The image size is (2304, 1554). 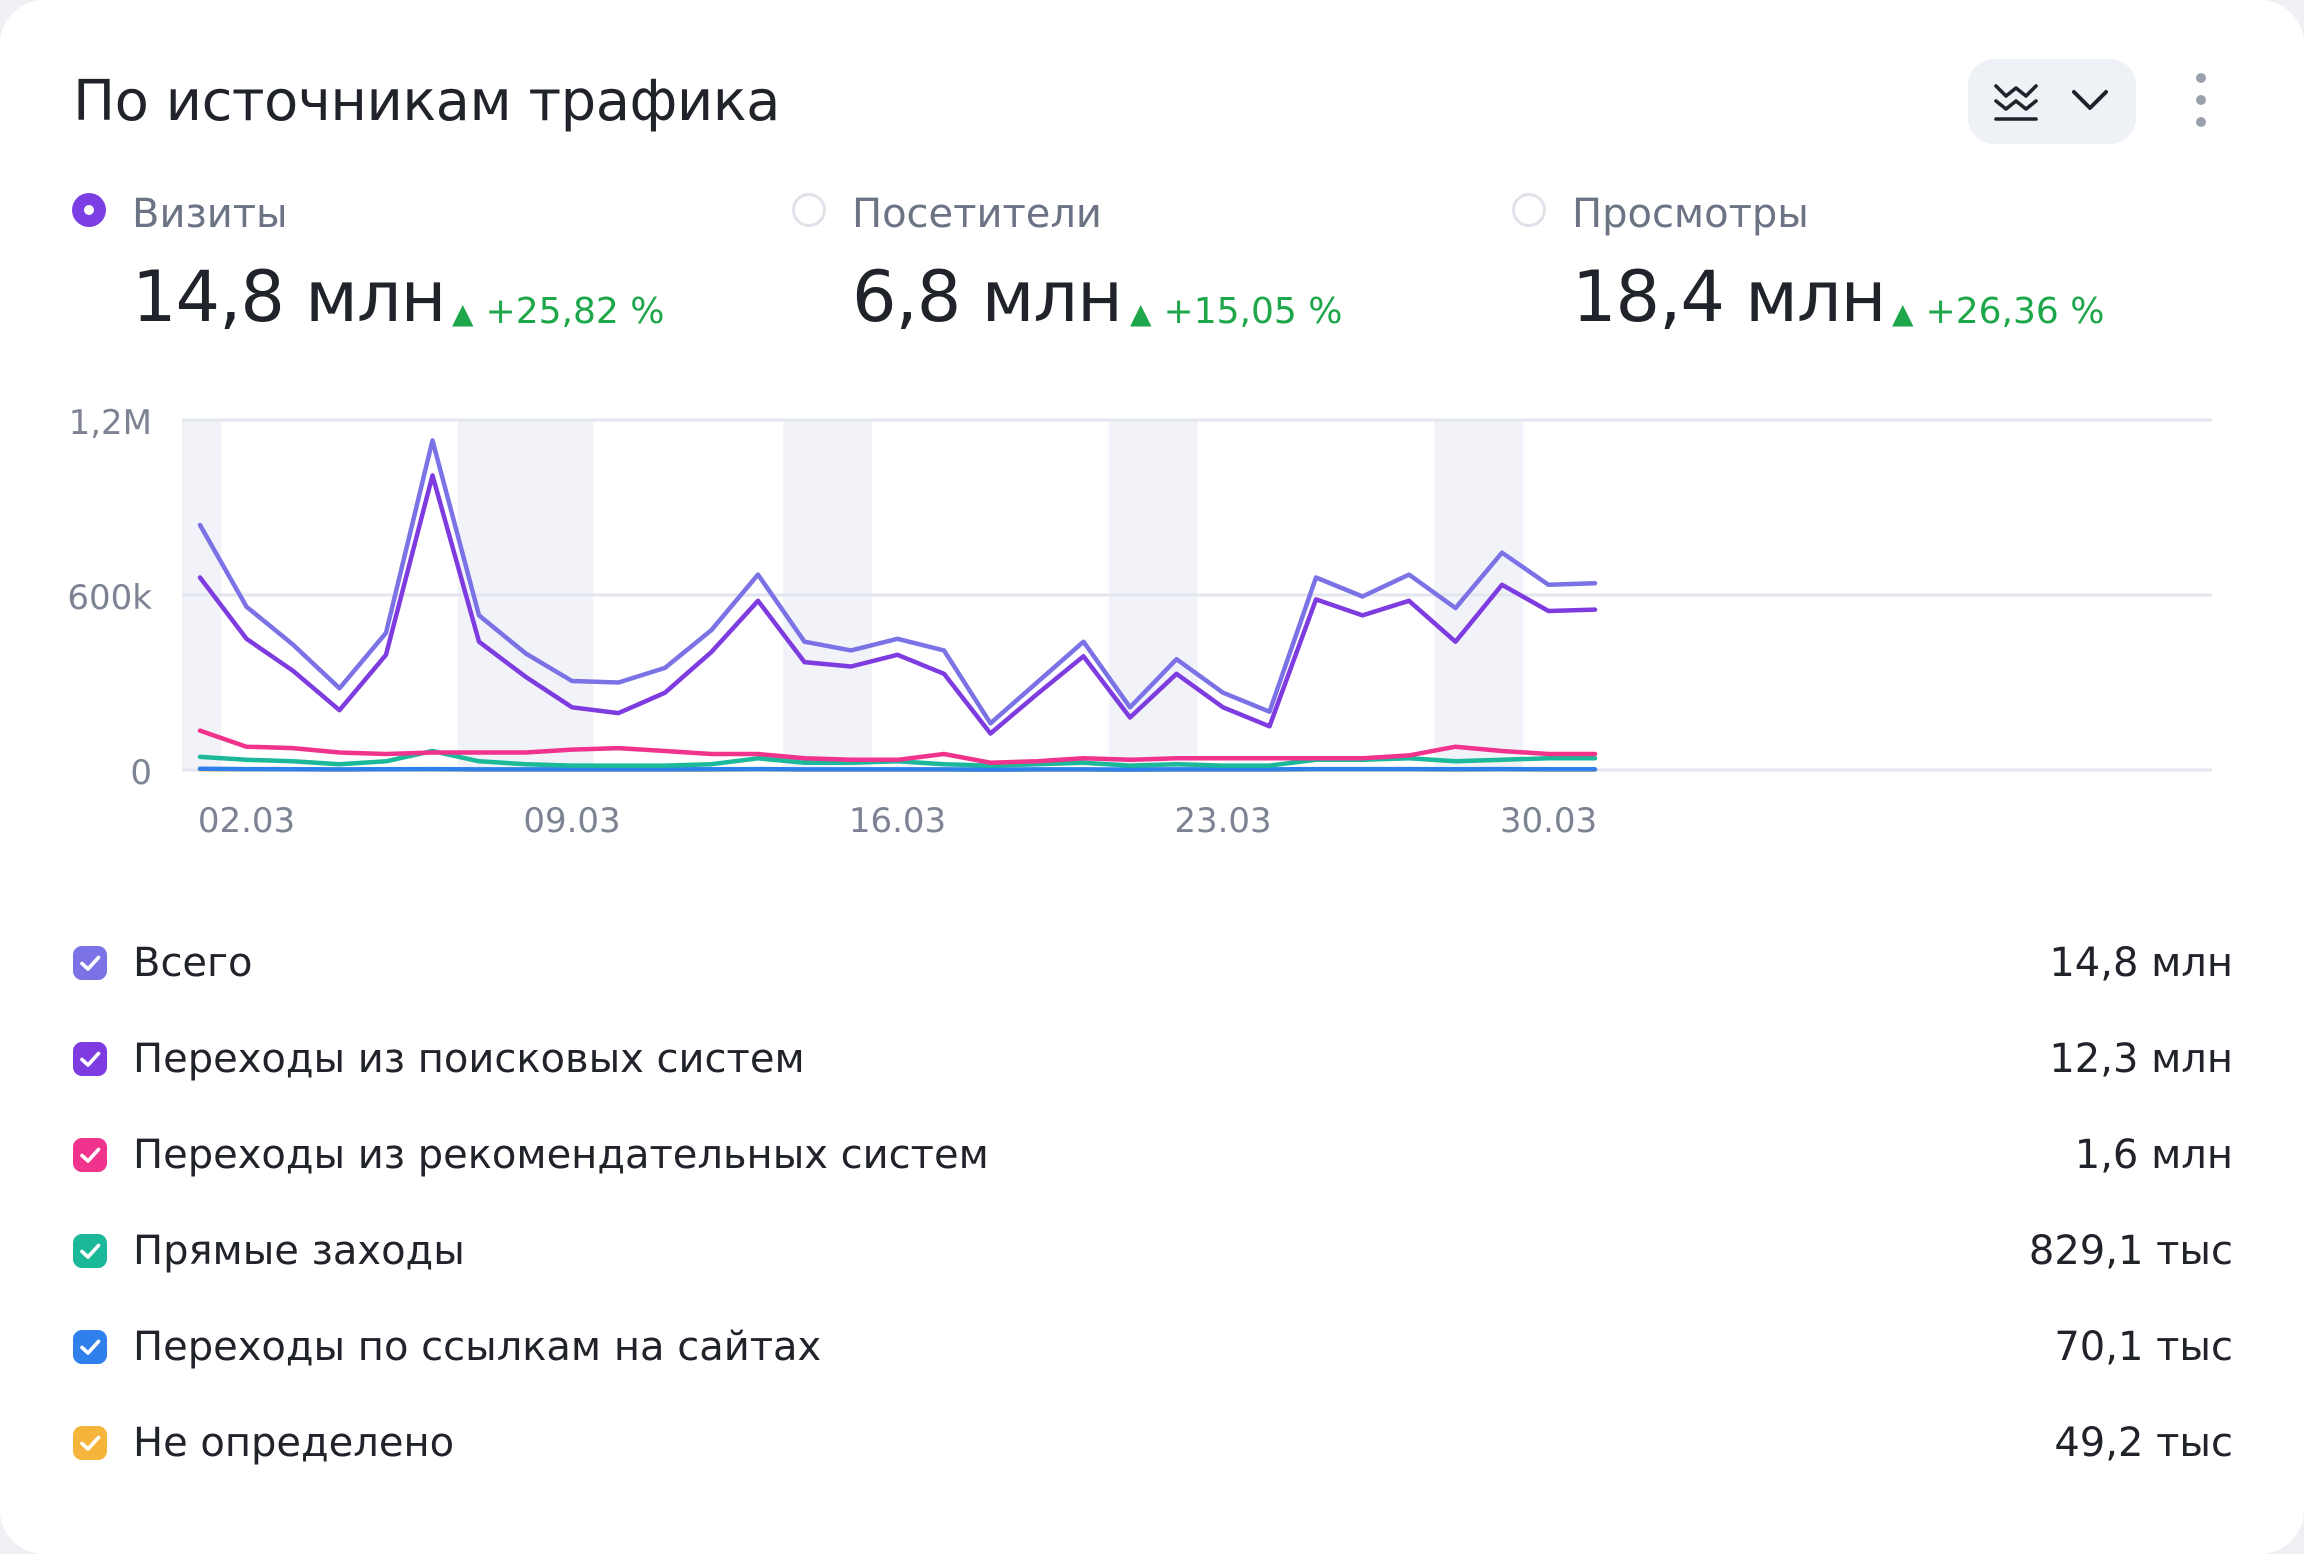 I want to click on legend-item: Прямые заходы 829,1 тыс, so click(x=1153, y=1266).